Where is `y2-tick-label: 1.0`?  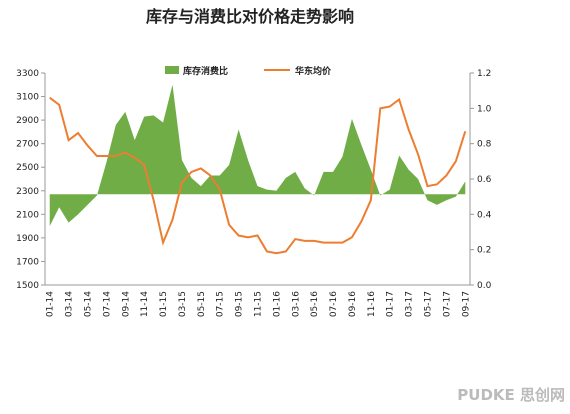
y2-tick-label: 1.0 is located at coordinates (484, 109).